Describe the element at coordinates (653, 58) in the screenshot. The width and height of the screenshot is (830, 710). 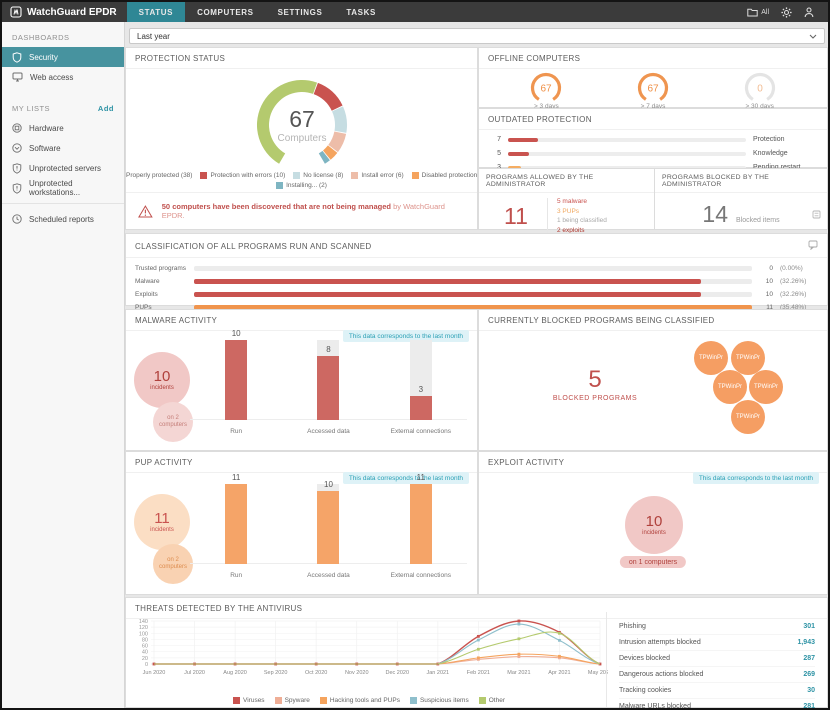
I see `panel-title: OFFLINE COMPUTERS` at that location.